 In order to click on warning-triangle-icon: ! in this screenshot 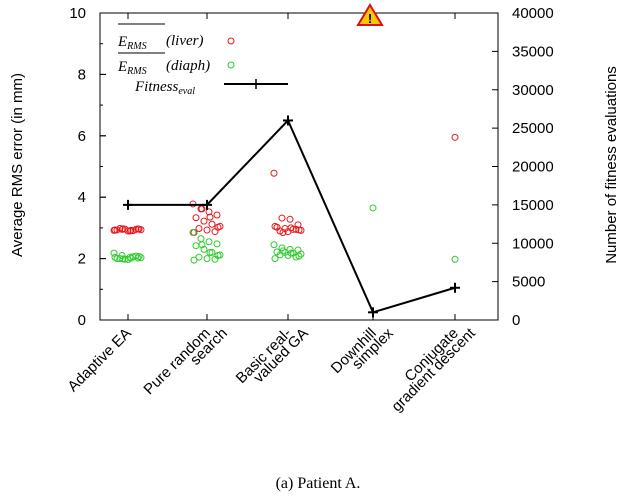, I will do `click(370, 14)`.